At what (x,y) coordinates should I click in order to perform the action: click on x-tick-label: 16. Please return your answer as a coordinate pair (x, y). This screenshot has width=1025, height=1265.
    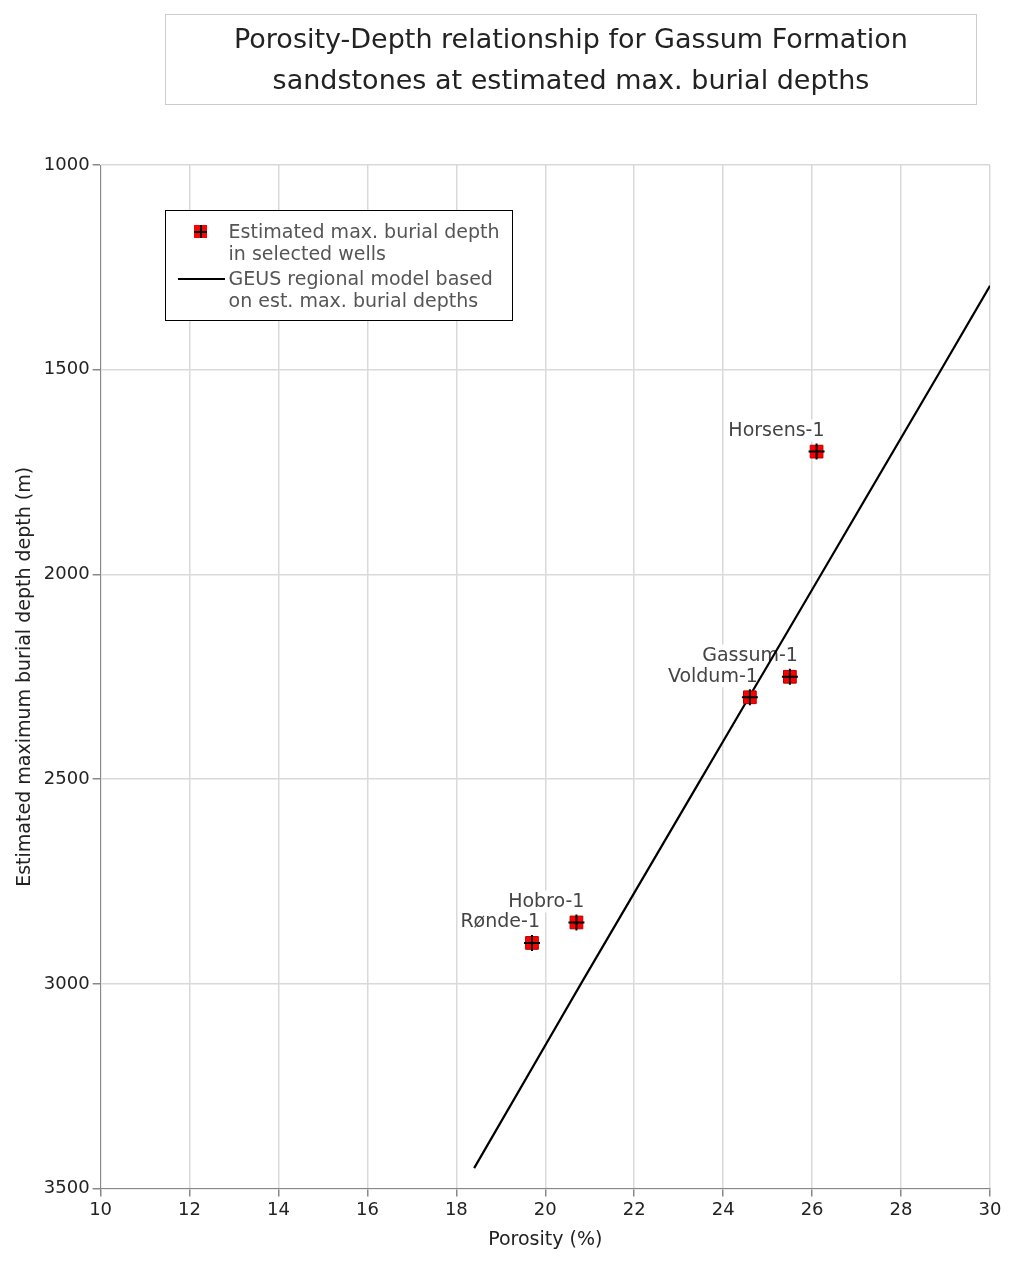
    Looking at the image, I should click on (367, 1209).